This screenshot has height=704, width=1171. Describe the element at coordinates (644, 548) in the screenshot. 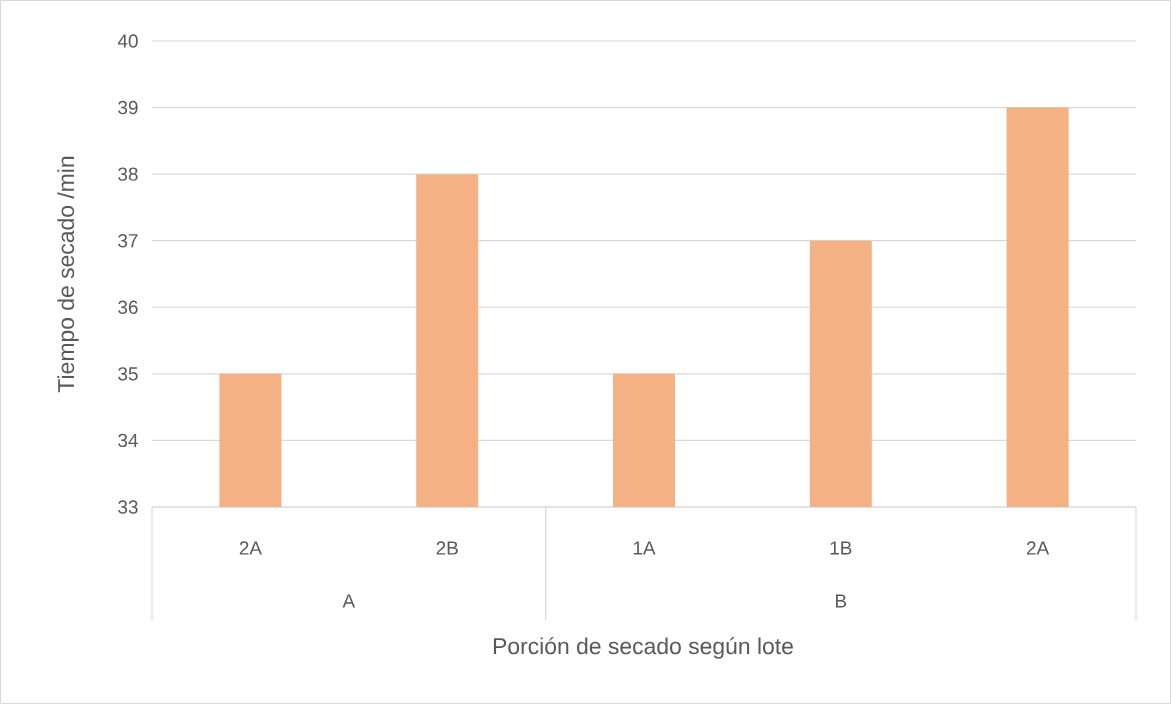

I see `x-tick-label: 1A` at that location.